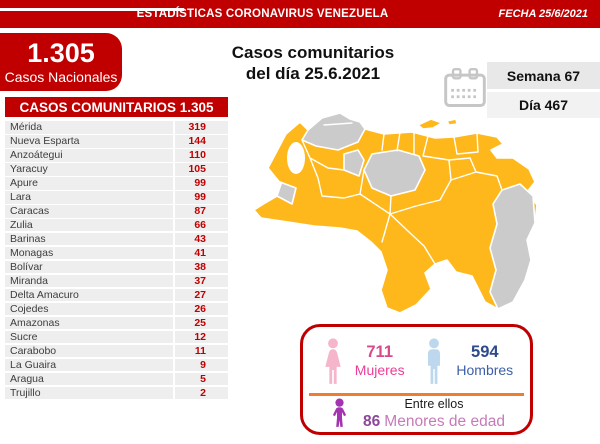 Image resolution: width=600 pixels, height=444 pixels. I want to click on national-cases-box: 1.305 Casos Nacionales, so click(61, 62).